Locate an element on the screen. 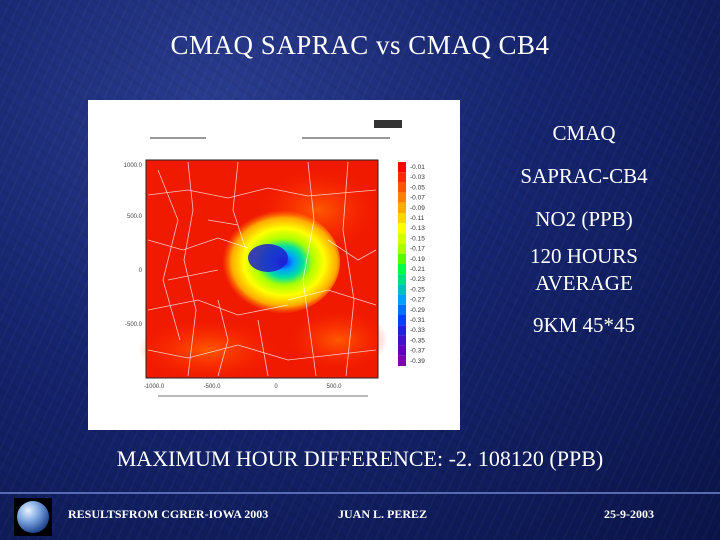 This screenshot has width=720, height=540. footer-source: RESULTSFROM CGRER-IOWA 2003 is located at coordinates (168, 514).